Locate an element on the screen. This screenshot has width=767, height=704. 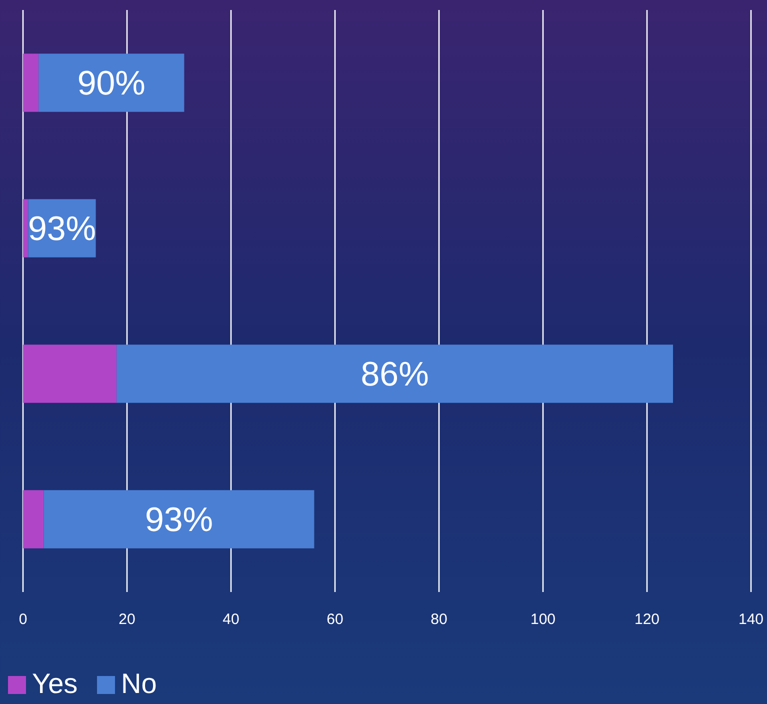
annotation: 90% is located at coordinates (111, 83).